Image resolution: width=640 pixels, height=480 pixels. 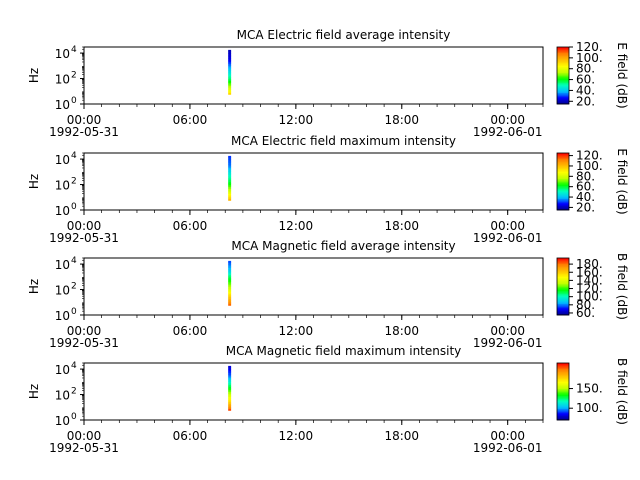 What do you see at coordinates (585, 90) in the screenshot?
I see `colorbar-tick-label: 40.` at bounding box center [585, 90].